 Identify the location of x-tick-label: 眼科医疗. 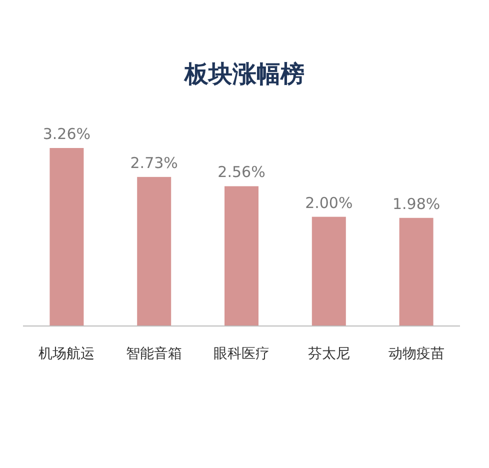
(242, 354).